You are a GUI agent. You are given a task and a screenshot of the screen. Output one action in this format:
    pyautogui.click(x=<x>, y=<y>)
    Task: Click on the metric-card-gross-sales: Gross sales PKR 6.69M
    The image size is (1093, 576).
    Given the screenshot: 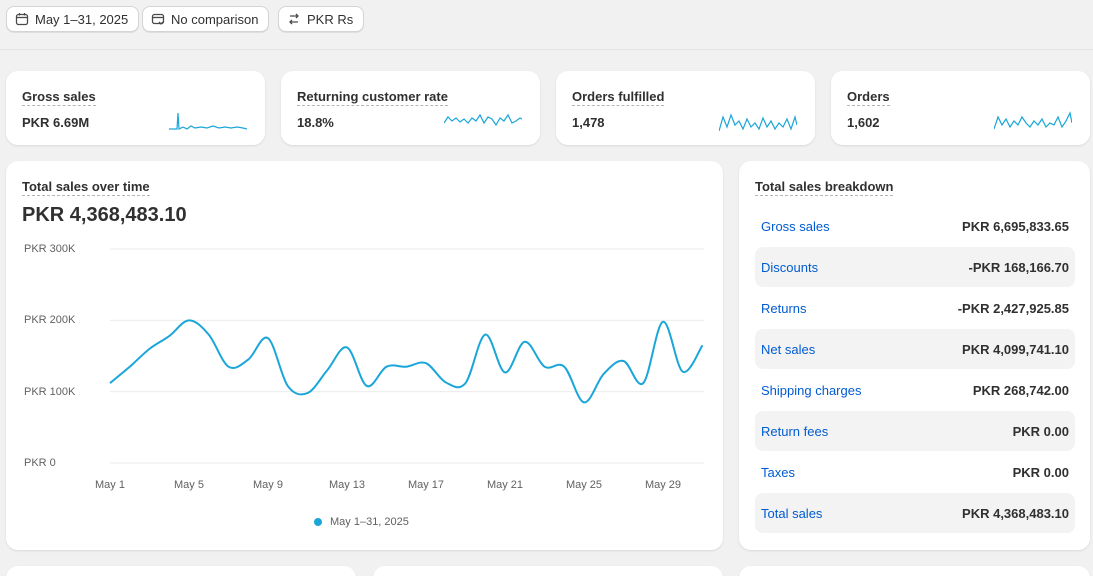 What is the action you would take?
    pyautogui.click(x=135, y=108)
    